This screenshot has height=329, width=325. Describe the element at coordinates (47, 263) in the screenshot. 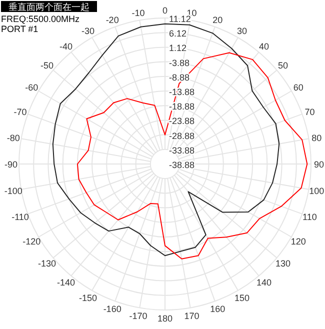

I see `spoke-label: -130` at that location.